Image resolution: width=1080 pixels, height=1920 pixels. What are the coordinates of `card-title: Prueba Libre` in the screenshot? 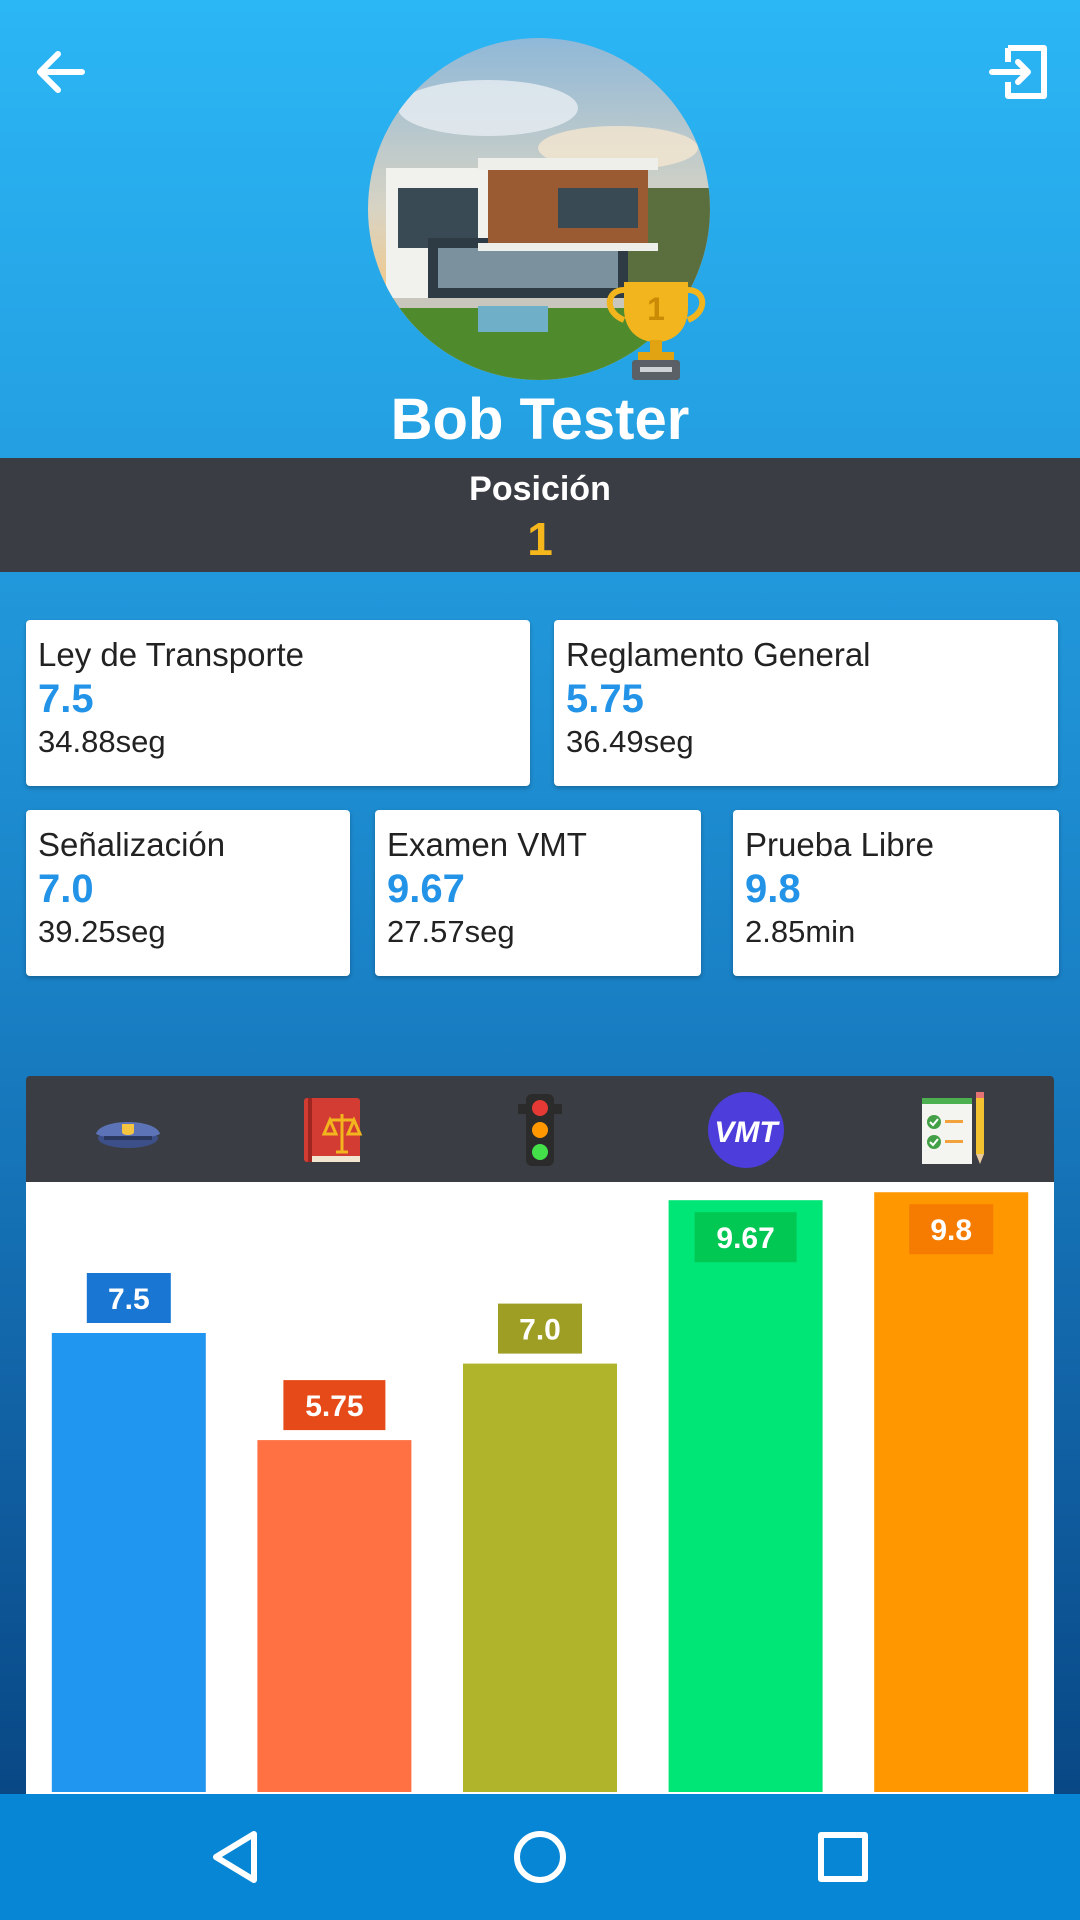 It's located at (839, 844).